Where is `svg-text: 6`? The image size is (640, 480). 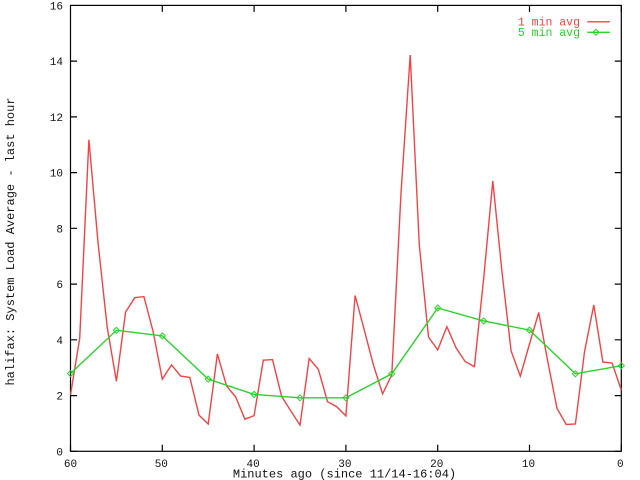
svg-text: 6 is located at coordinates (59, 286).